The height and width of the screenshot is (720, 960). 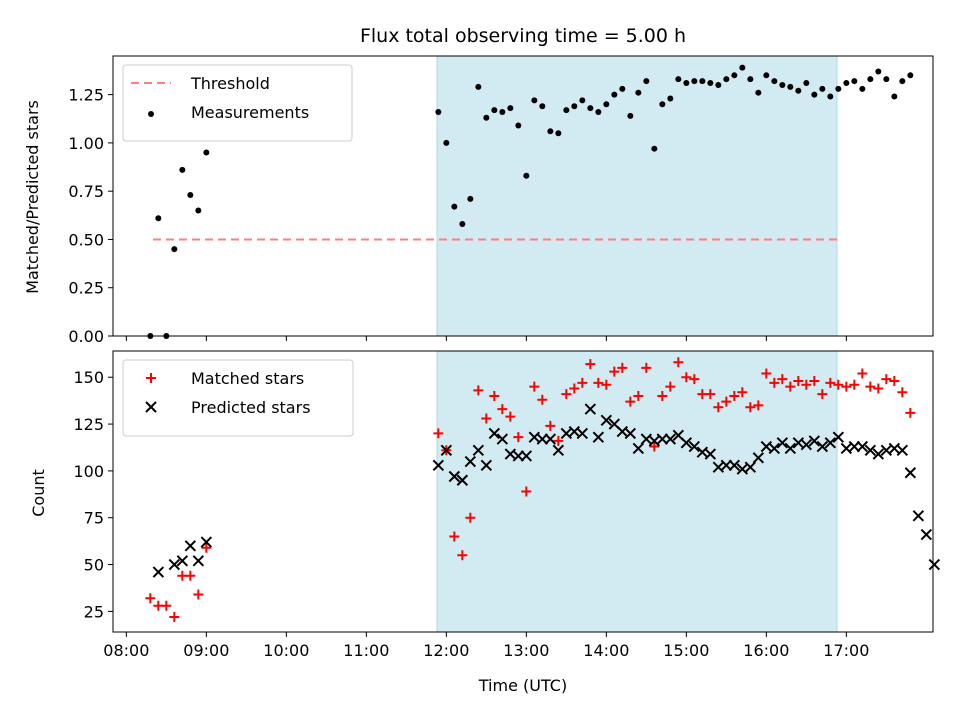 I want to click on top-y-axis-label: Matched/Predicted stars, so click(x=32, y=197).